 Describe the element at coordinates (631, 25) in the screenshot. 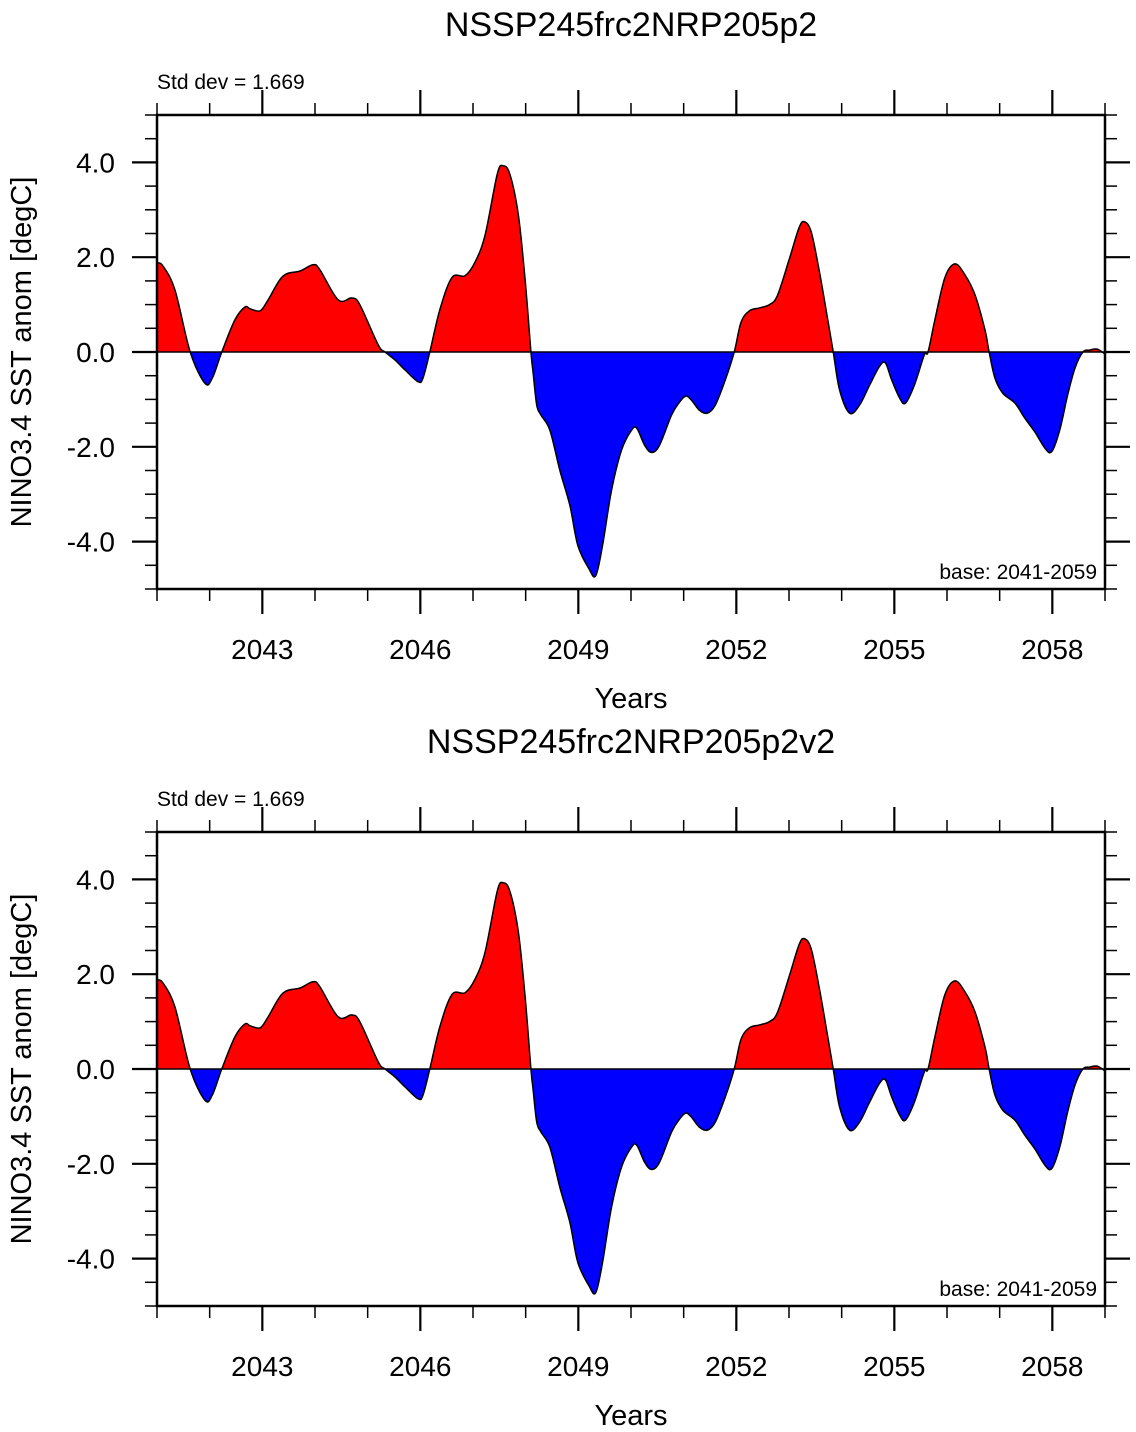

I see `chart-title: NSSP245frc2NRP205p2` at that location.